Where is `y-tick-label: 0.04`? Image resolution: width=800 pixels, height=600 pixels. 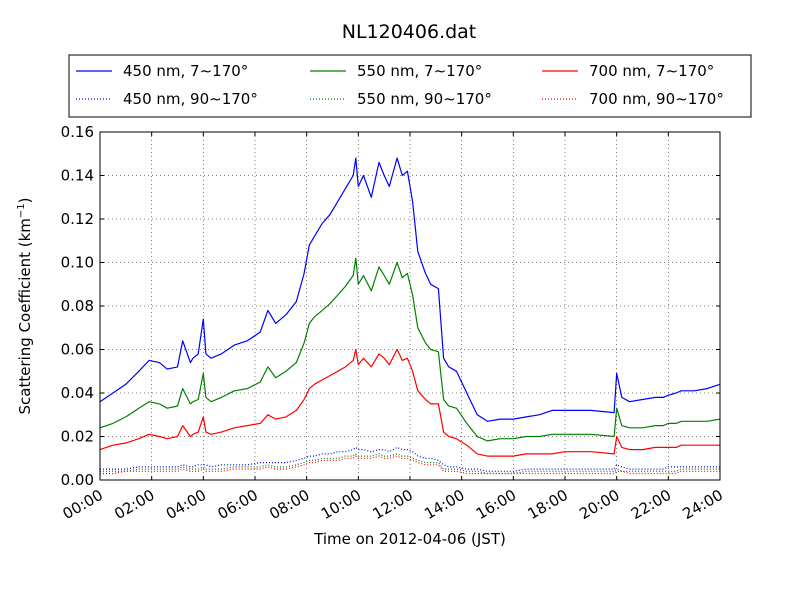
y-tick-label: 0.04 is located at coordinates (77, 393).